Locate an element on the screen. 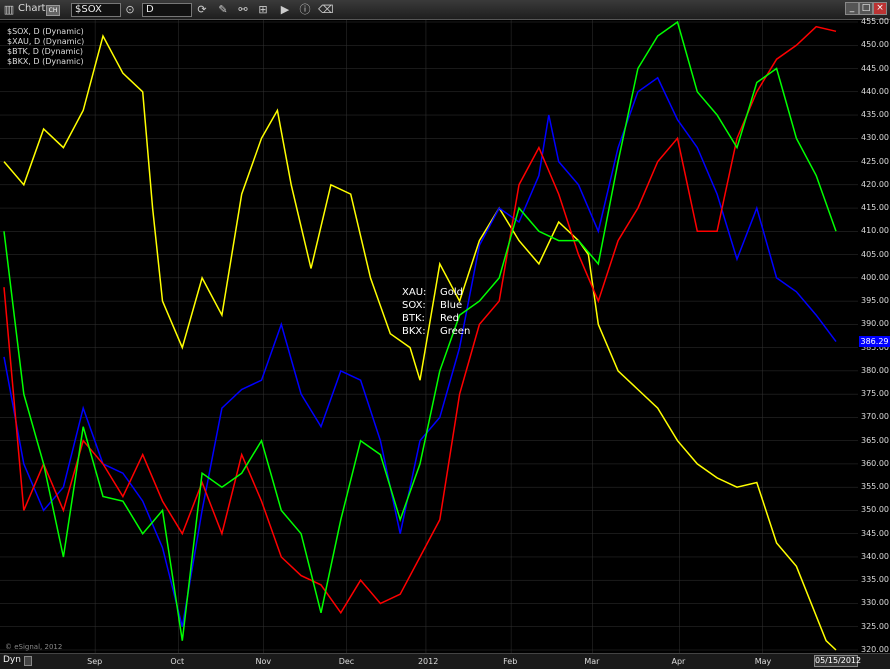 The width and height of the screenshot is (890, 669). y-tick-label: 440.00 is located at coordinates (875, 91).